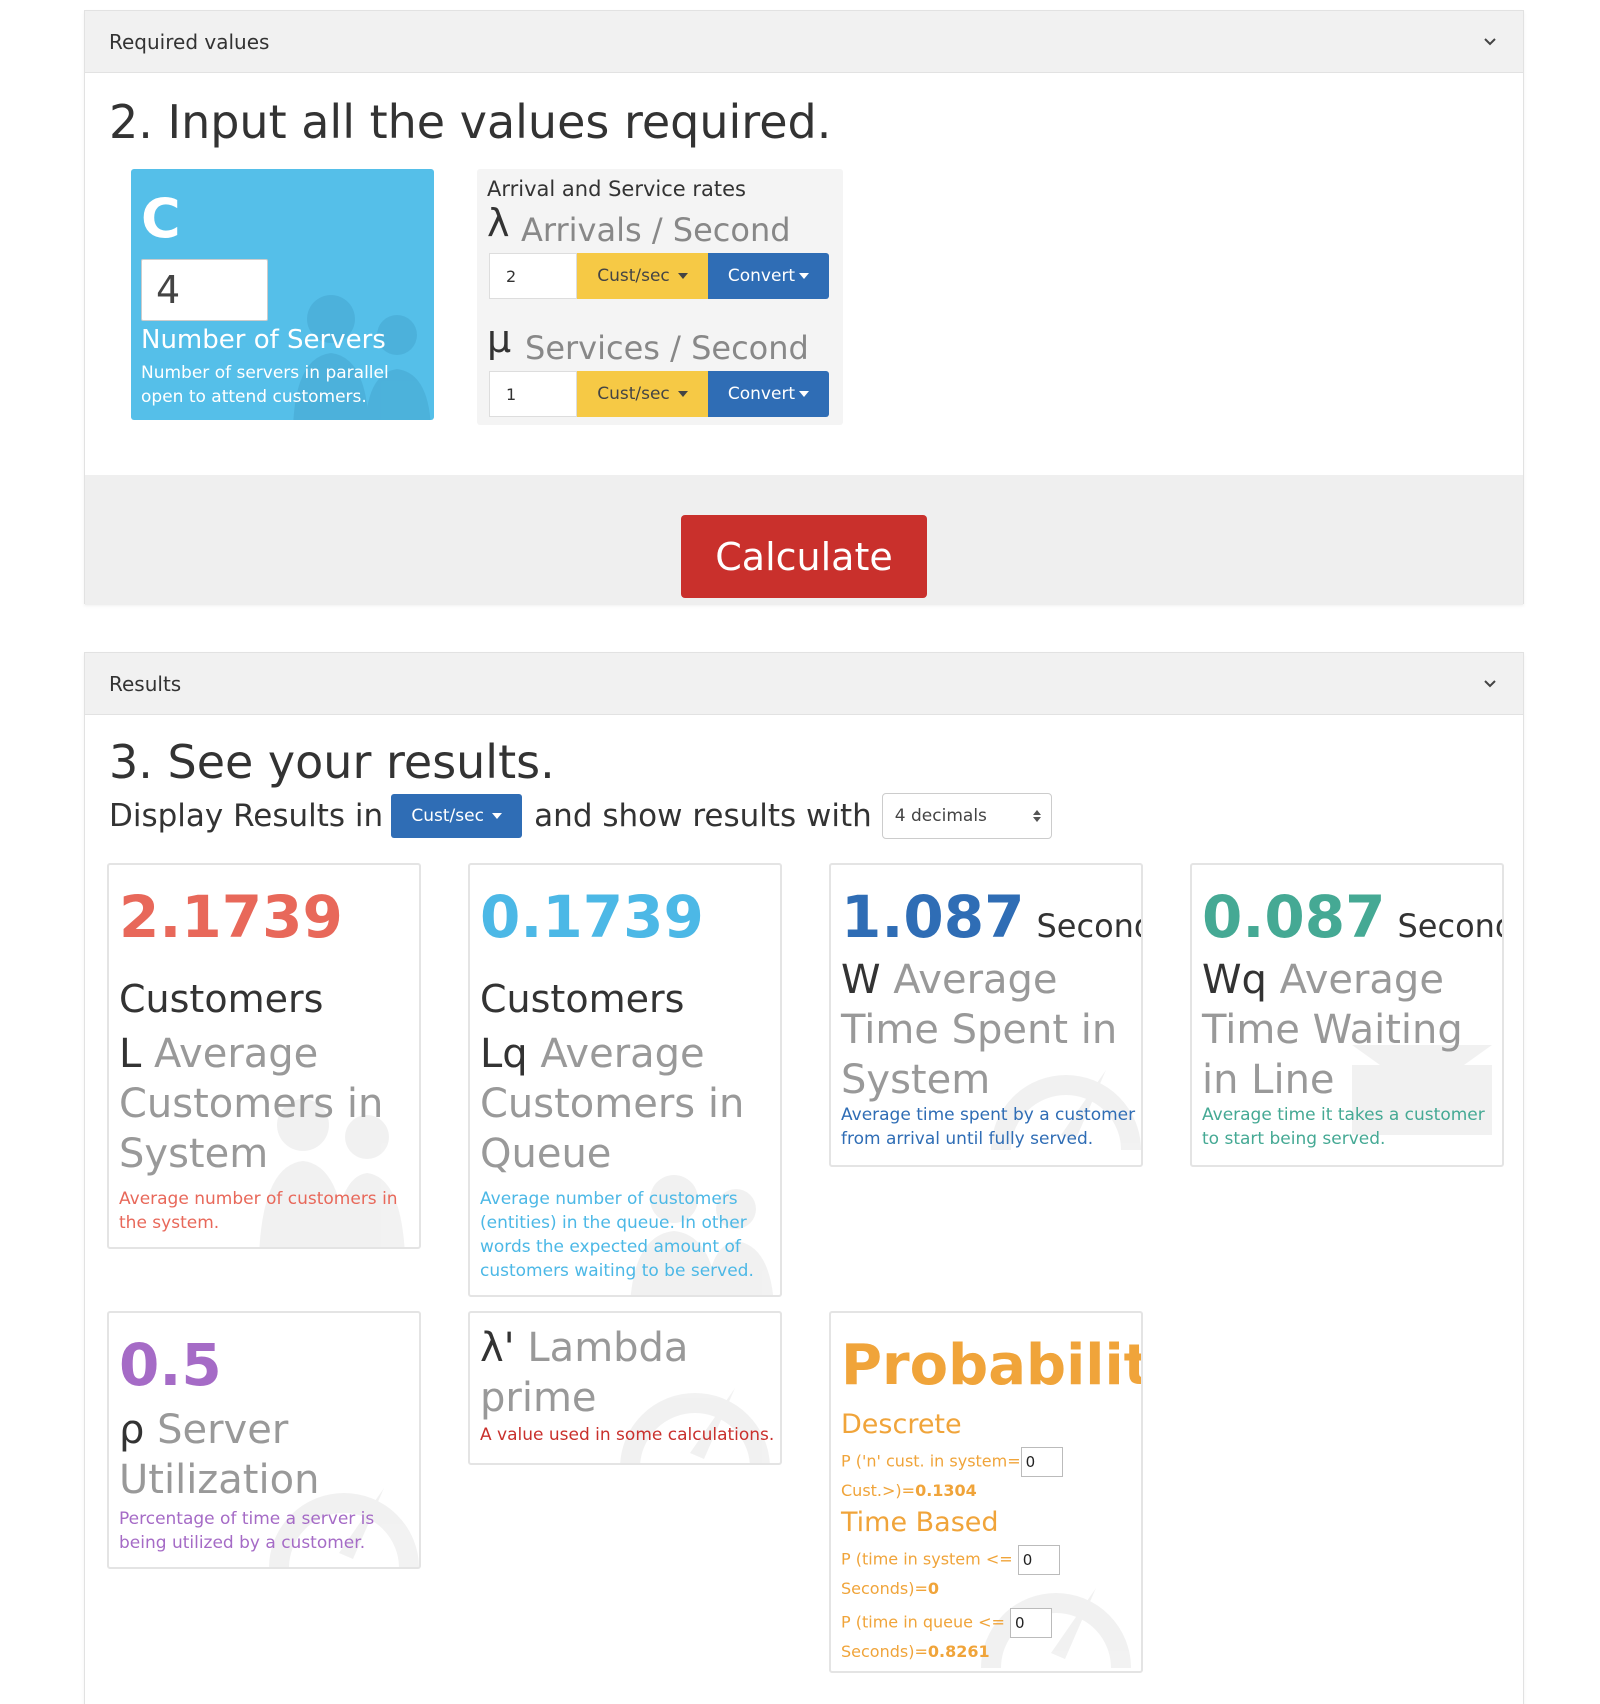 The image size is (1600, 1704). Describe the element at coordinates (1036, 816) in the screenshot. I see `select-arrows-icon` at that location.